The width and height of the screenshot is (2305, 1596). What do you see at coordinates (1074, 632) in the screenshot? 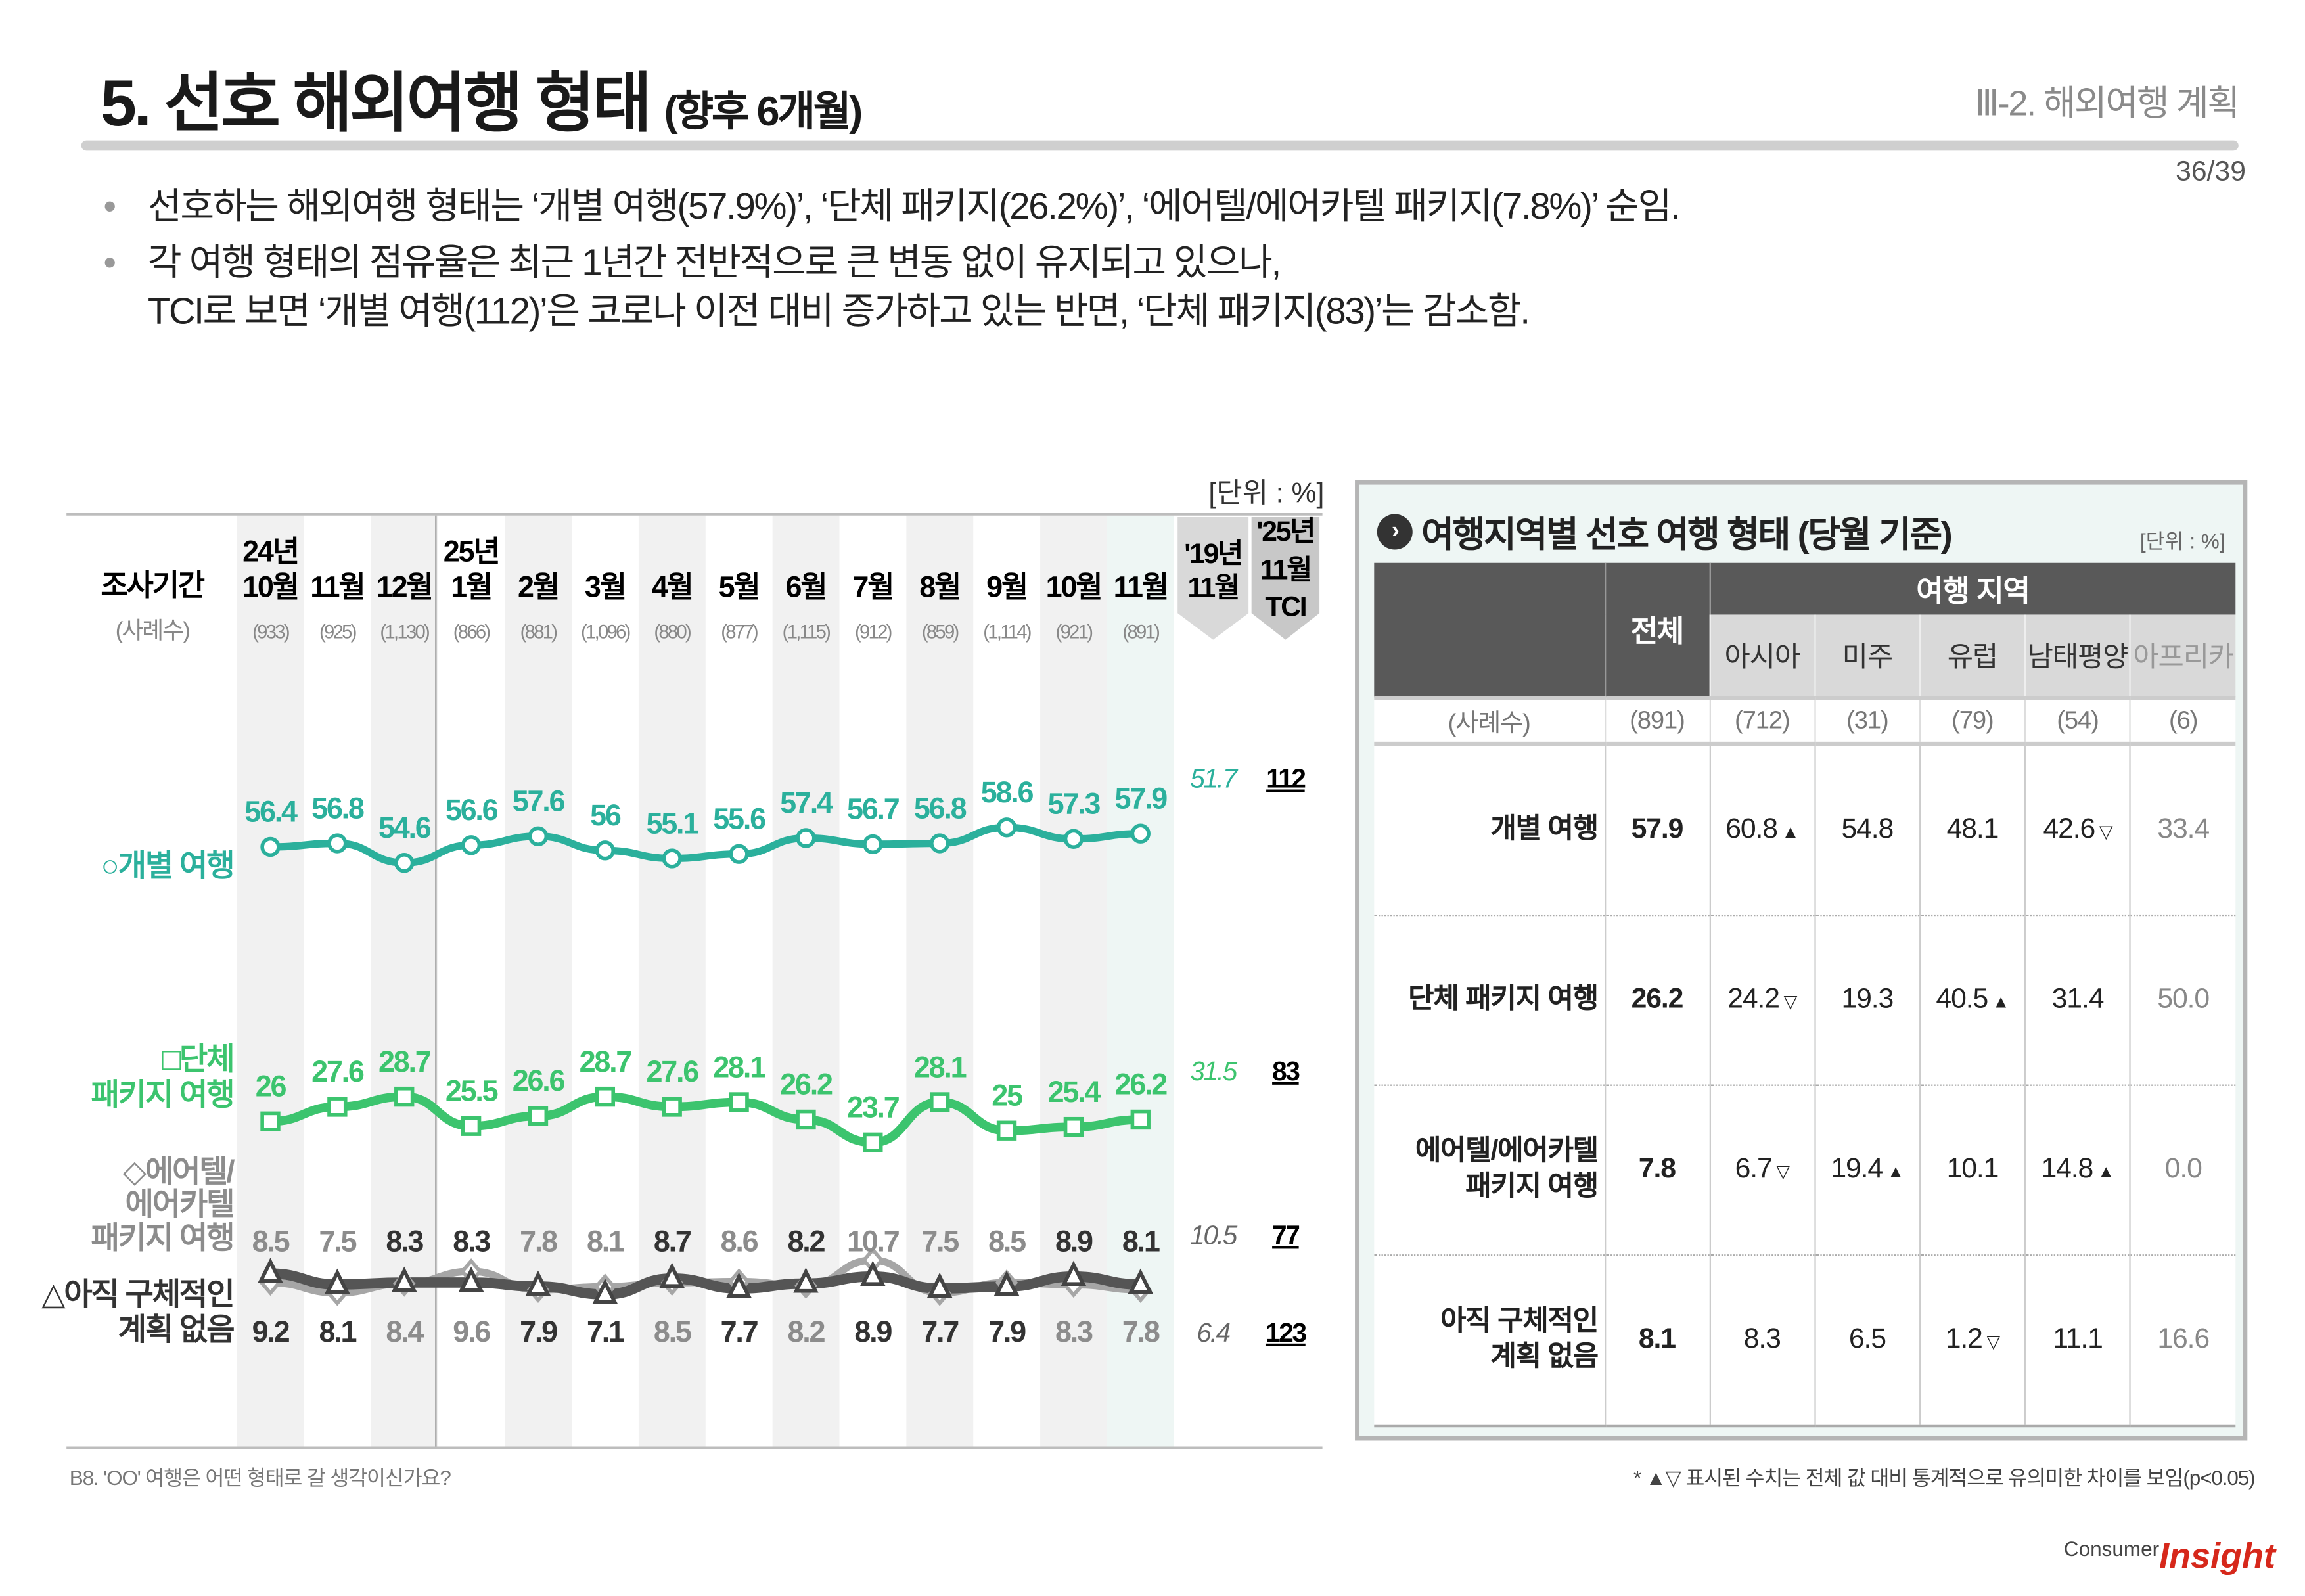
I see `sample-size: (921)` at bounding box center [1074, 632].